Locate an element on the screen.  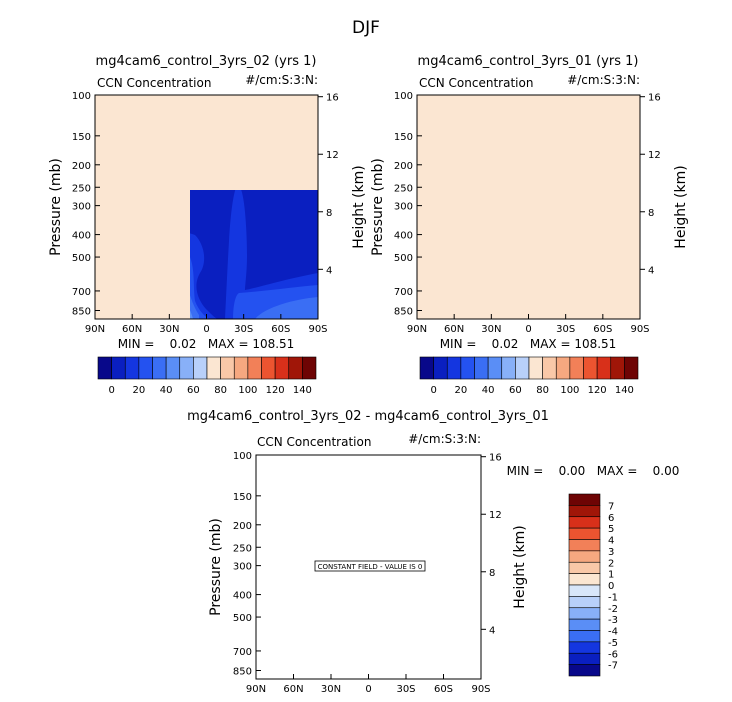
colorbar-label: 6 is located at coordinates (611, 518).